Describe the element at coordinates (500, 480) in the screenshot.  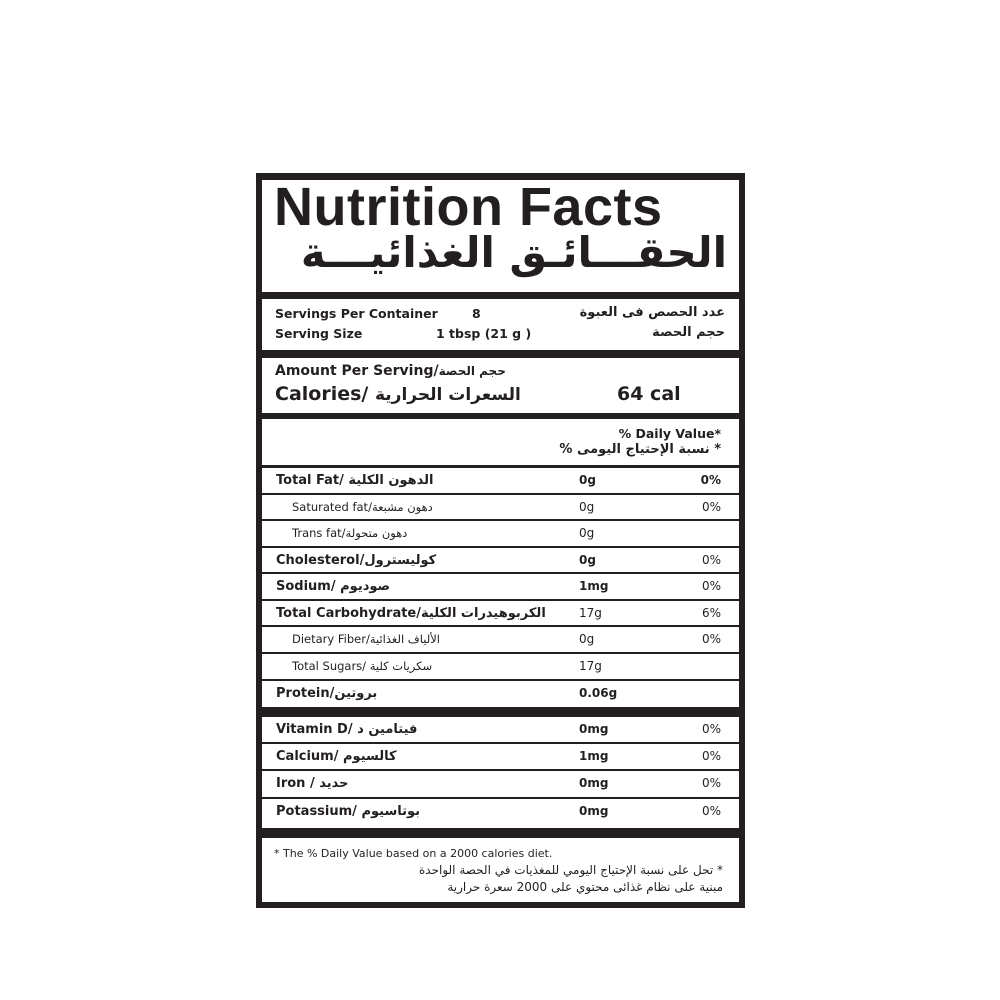
I see `nutrient-row: Total Fat/ الدهون الكلية 0g 0%` at that location.